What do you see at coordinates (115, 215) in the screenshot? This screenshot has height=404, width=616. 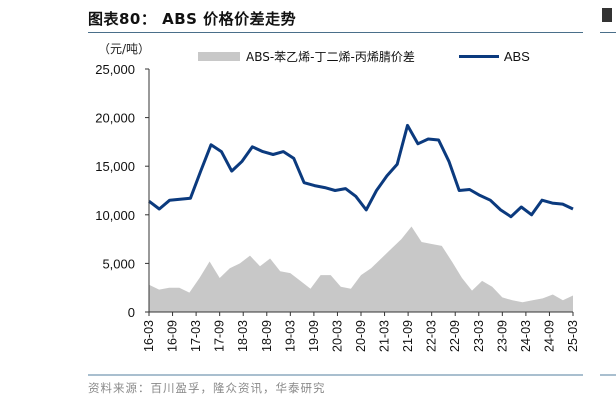 I see `y-tick-label: 10,000` at bounding box center [115, 215].